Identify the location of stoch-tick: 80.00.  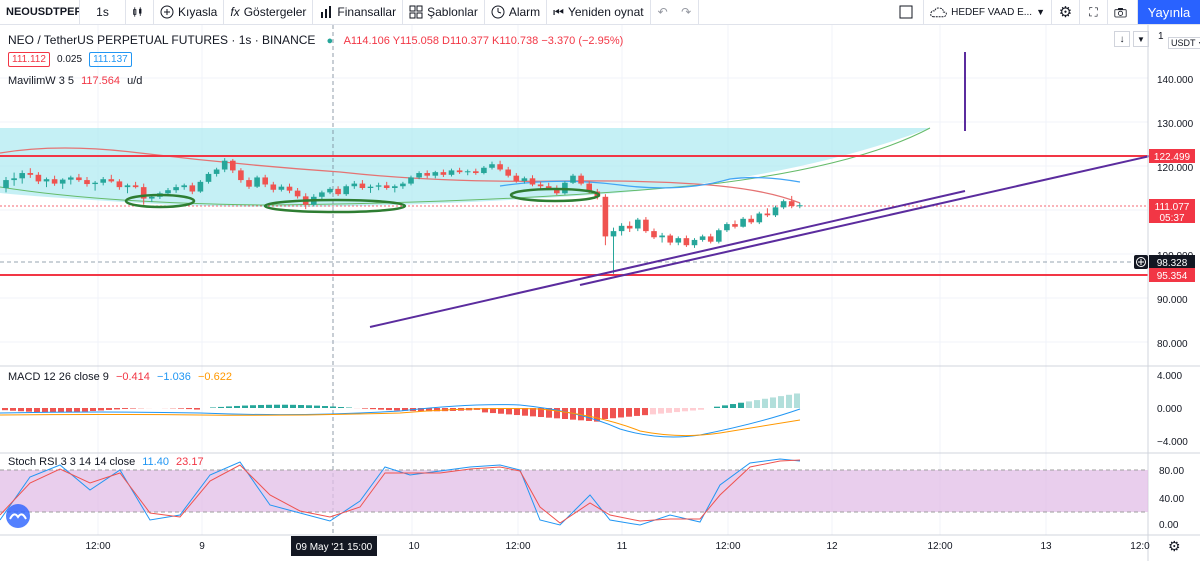
(1171, 471).